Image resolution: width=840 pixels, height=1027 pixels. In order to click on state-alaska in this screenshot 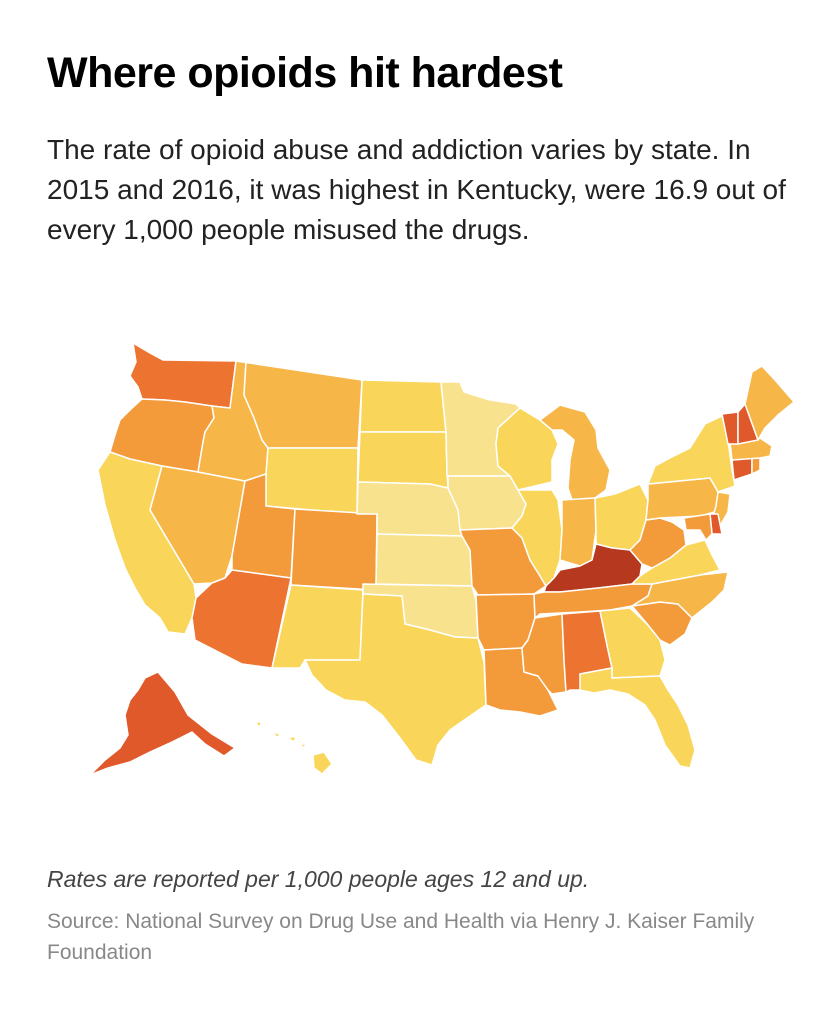, I will do `click(162, 723)`.